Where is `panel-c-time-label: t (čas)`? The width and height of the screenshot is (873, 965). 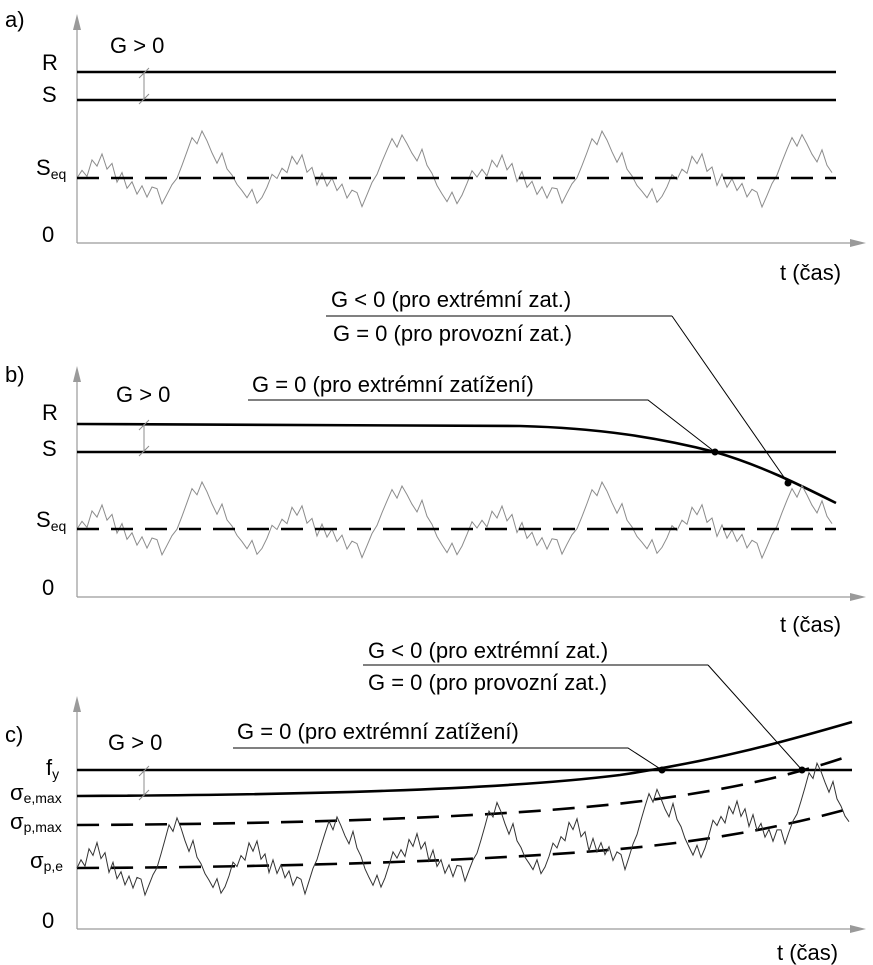
panel-c-time-label: t (čas) is located at coordinates (807, 952).